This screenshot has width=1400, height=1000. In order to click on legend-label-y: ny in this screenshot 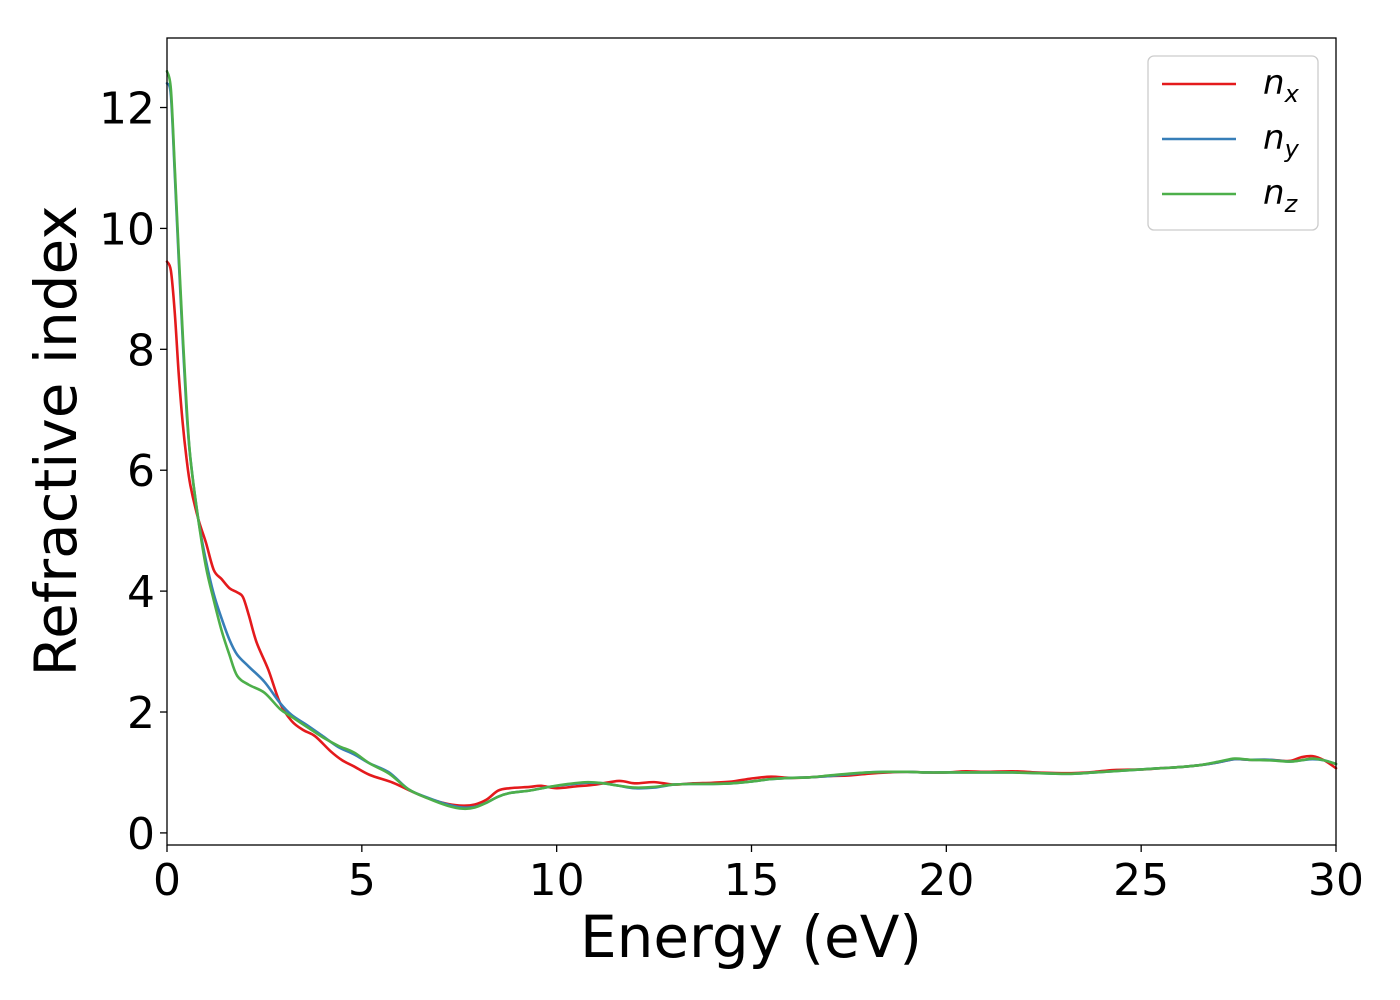, I will do `click(1281, 140)`.